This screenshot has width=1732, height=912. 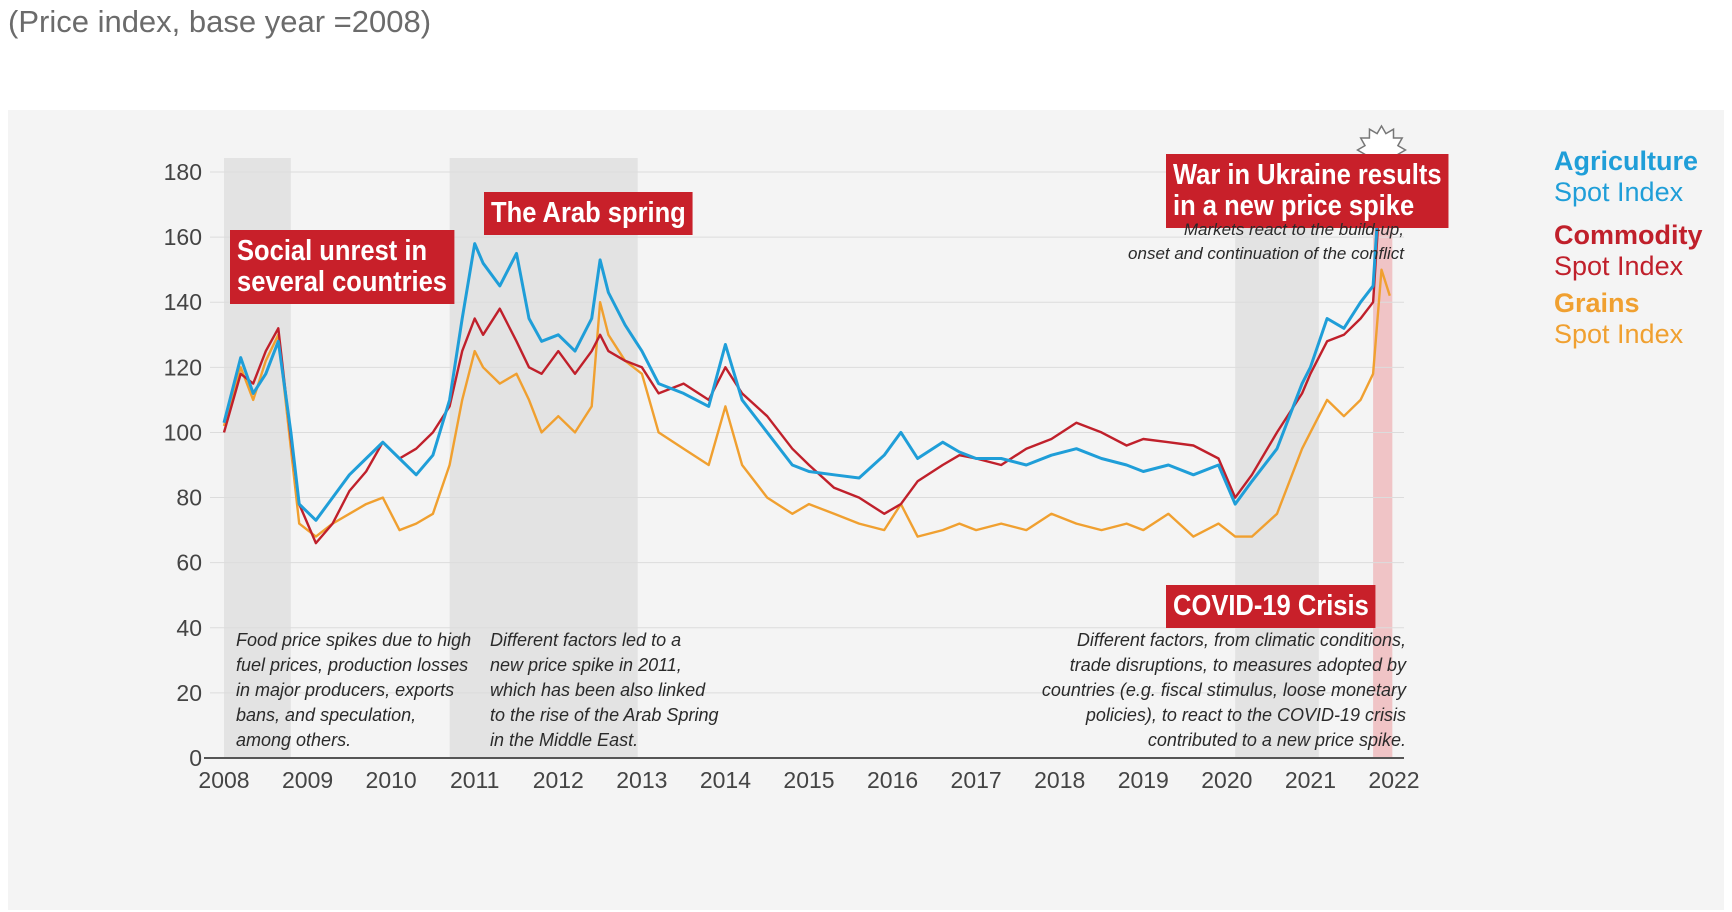 I want to click on y-tick-label: 40, so click(x=189, y=628).